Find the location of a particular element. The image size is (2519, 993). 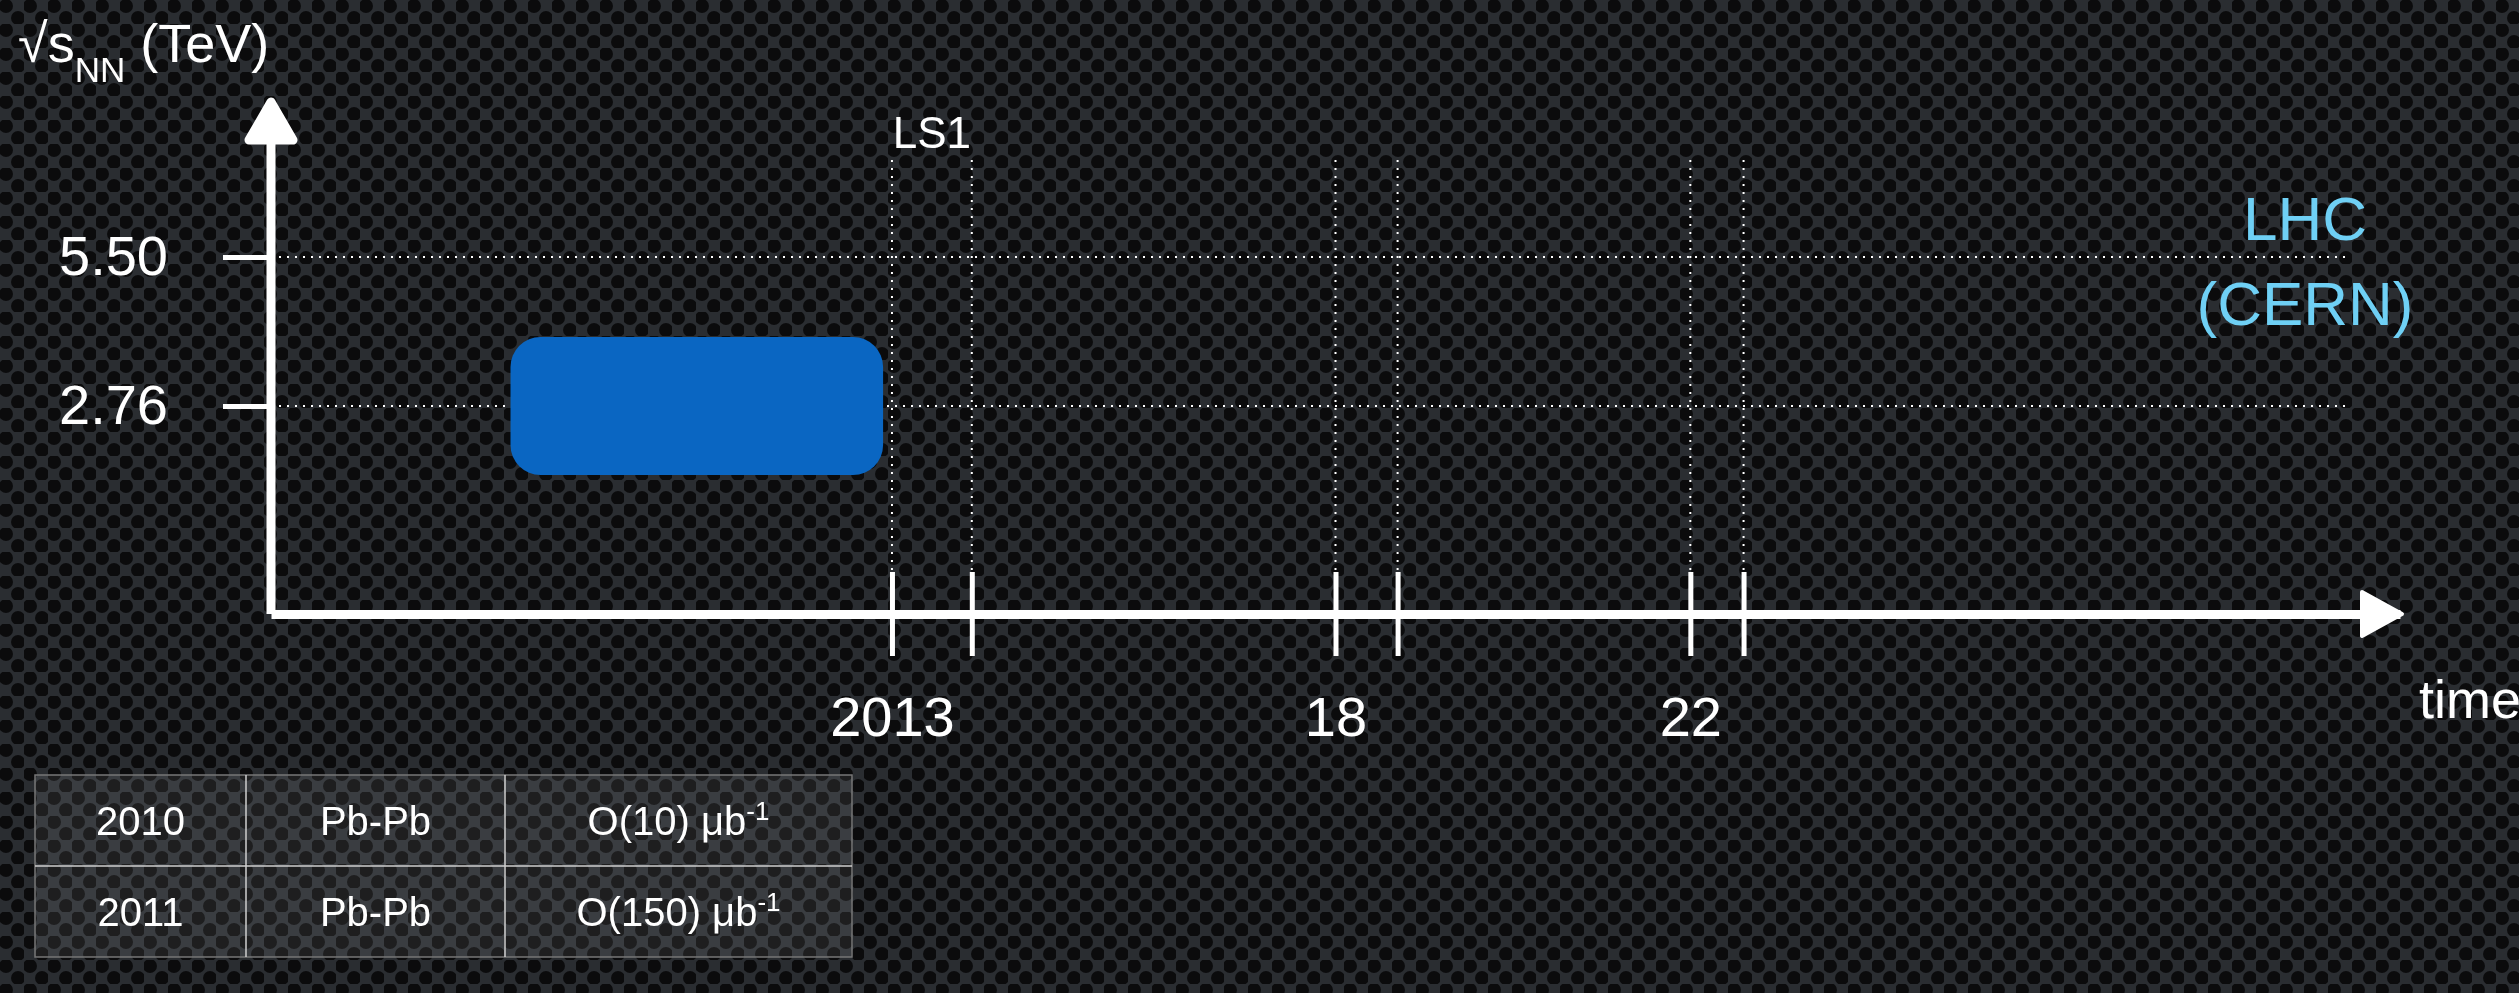

y-tick-label: 5.50 is located at coordinates (113, 256).